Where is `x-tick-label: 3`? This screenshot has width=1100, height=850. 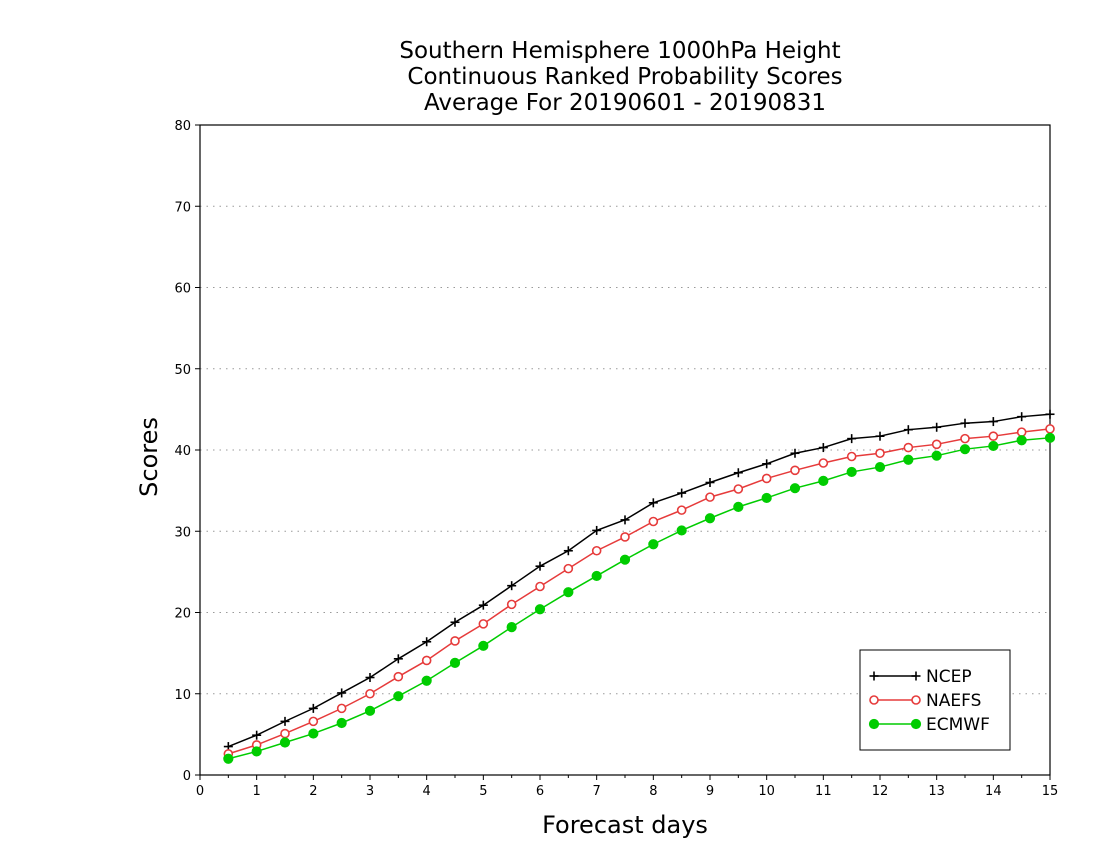
x-tick-label: 3 is located at coordinates (370, 791).